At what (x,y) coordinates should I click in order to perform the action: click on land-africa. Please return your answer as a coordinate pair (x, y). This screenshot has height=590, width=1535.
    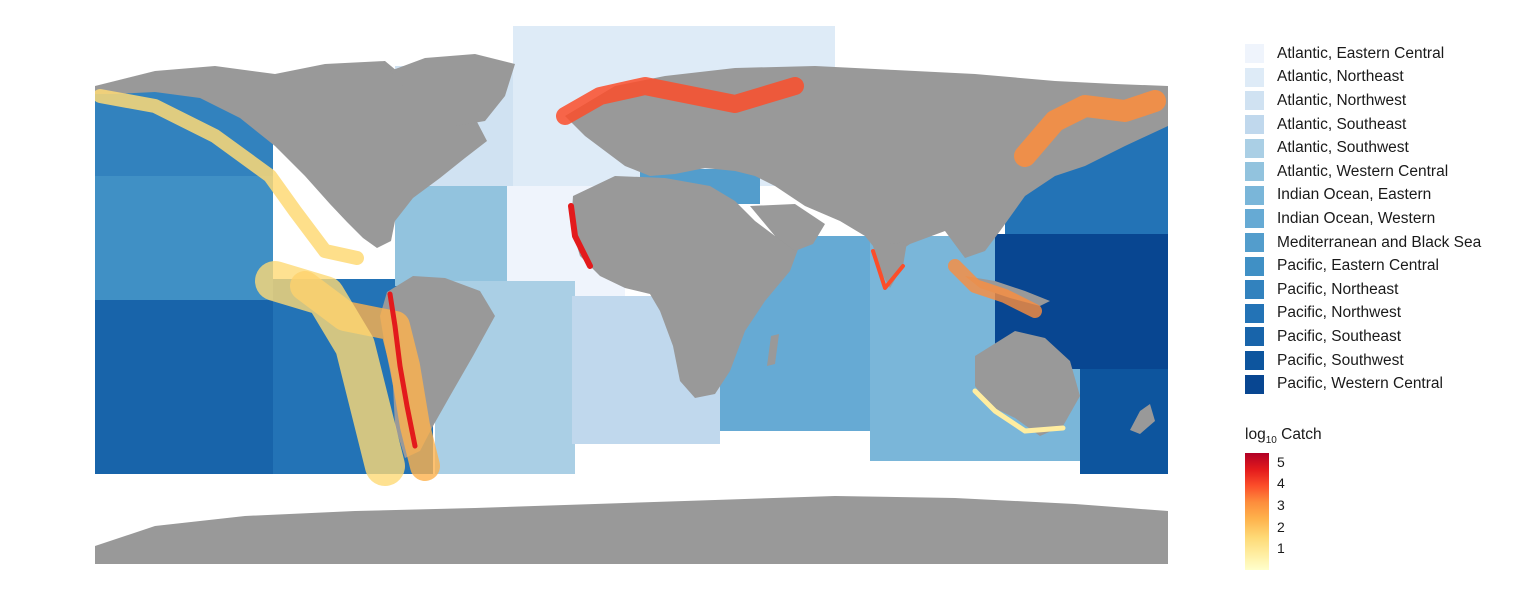
    Looking at the image, I should click on (685, 287).